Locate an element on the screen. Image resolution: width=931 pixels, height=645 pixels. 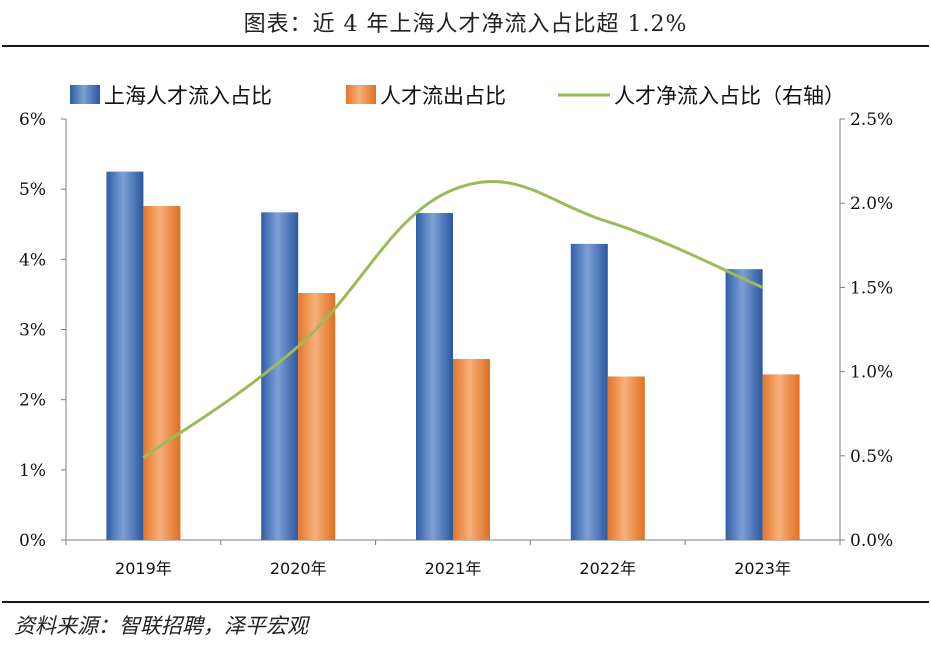
right-tick-label: 1.0% is located at coordinates (871, 373).